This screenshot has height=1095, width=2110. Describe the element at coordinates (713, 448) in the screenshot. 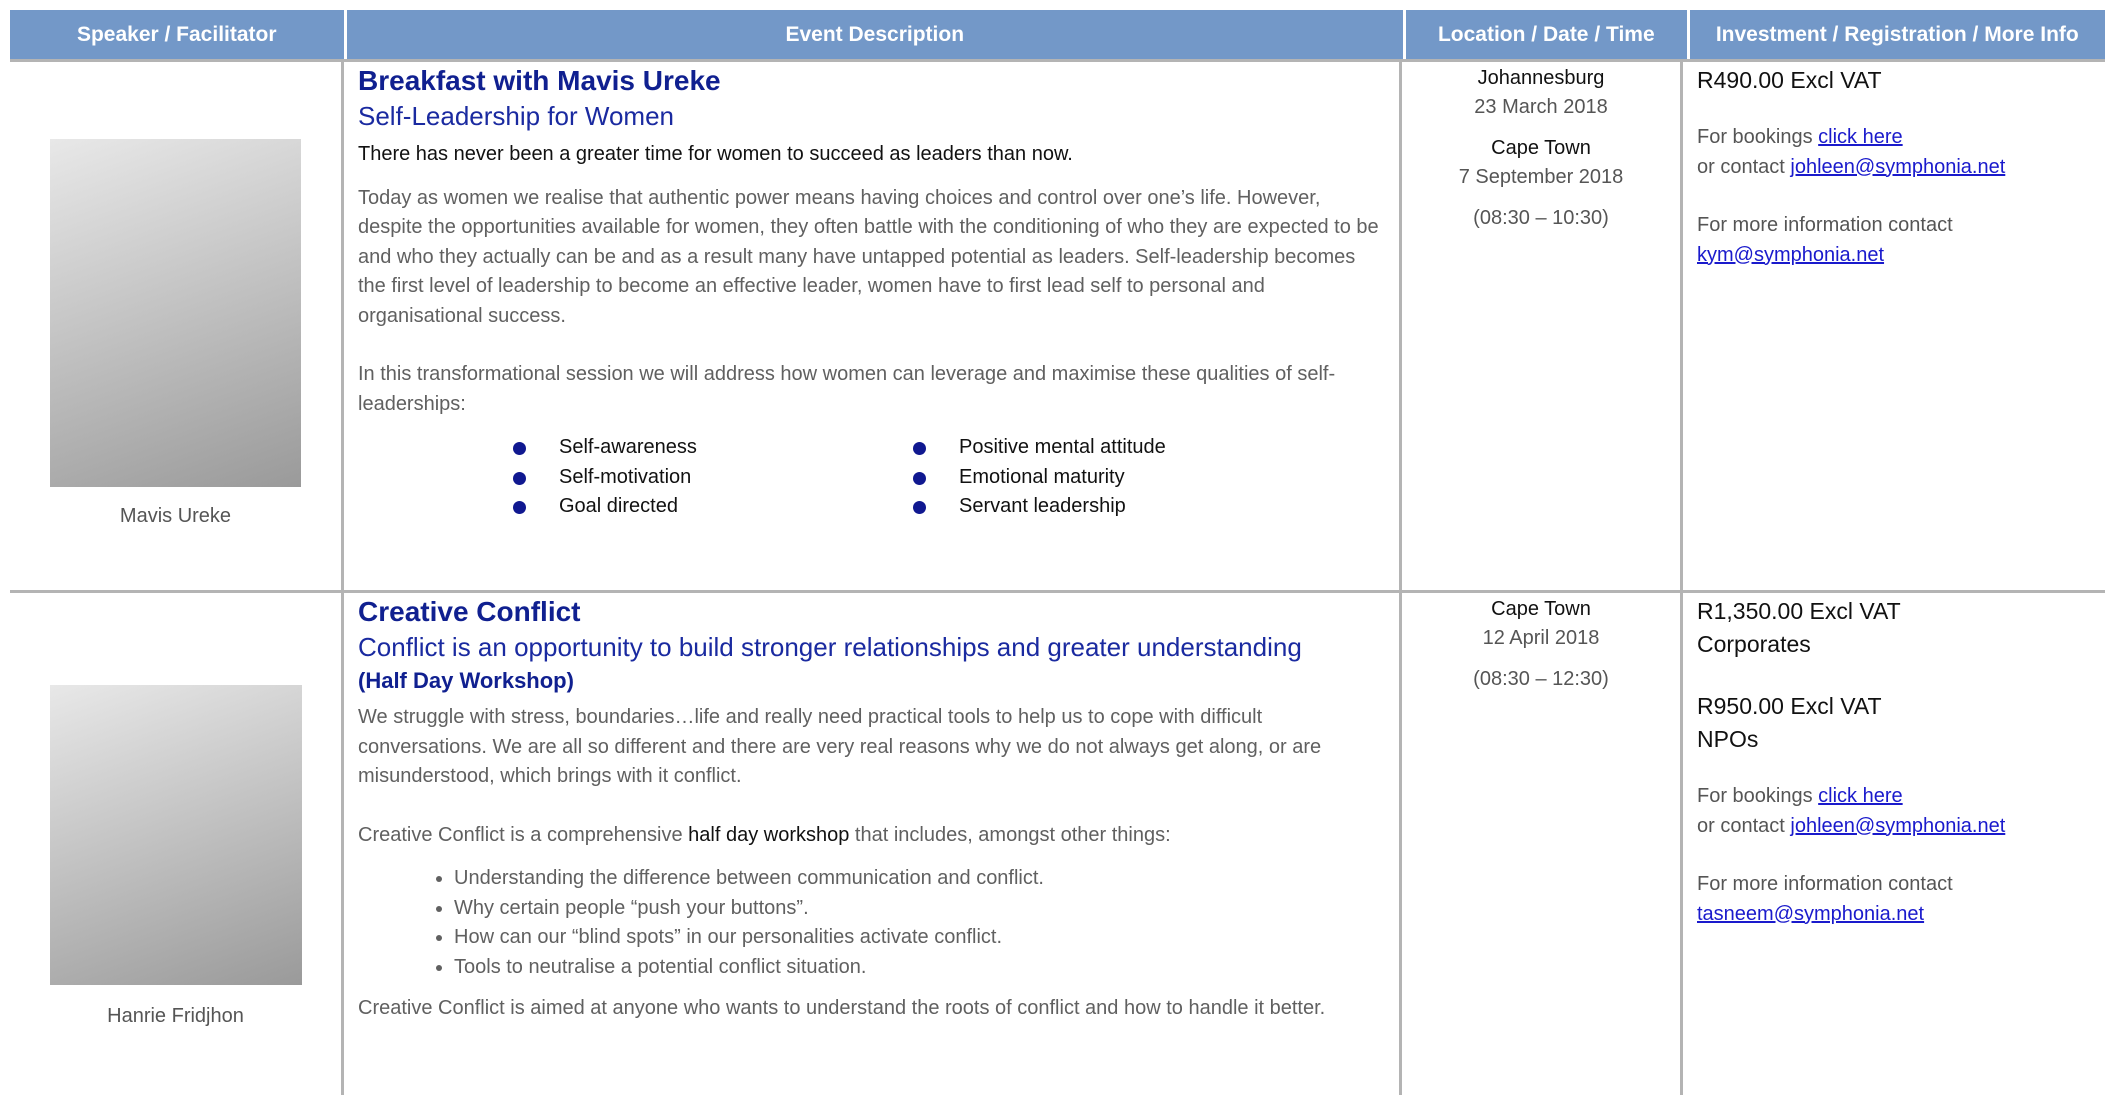

I see `bullet: Self-awareness` at that location.